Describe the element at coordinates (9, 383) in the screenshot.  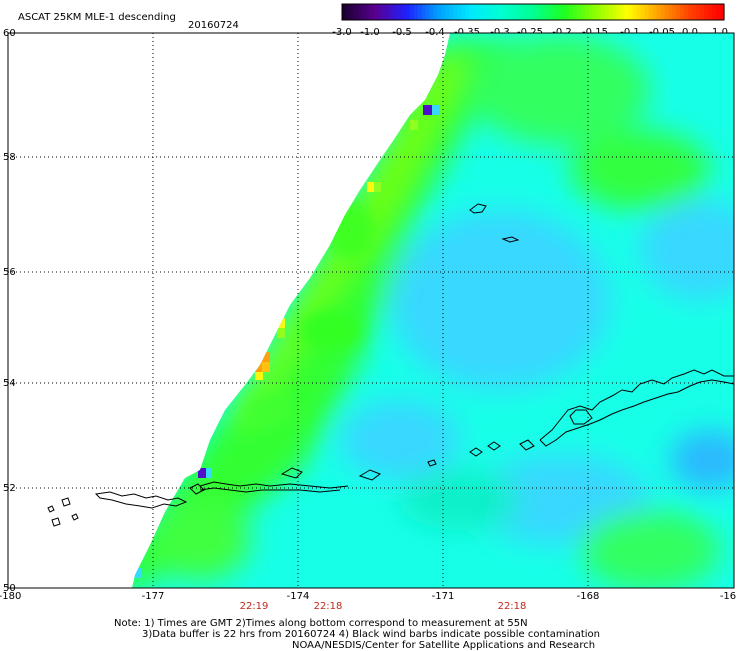
I see `latitude-label: 54` at that location.